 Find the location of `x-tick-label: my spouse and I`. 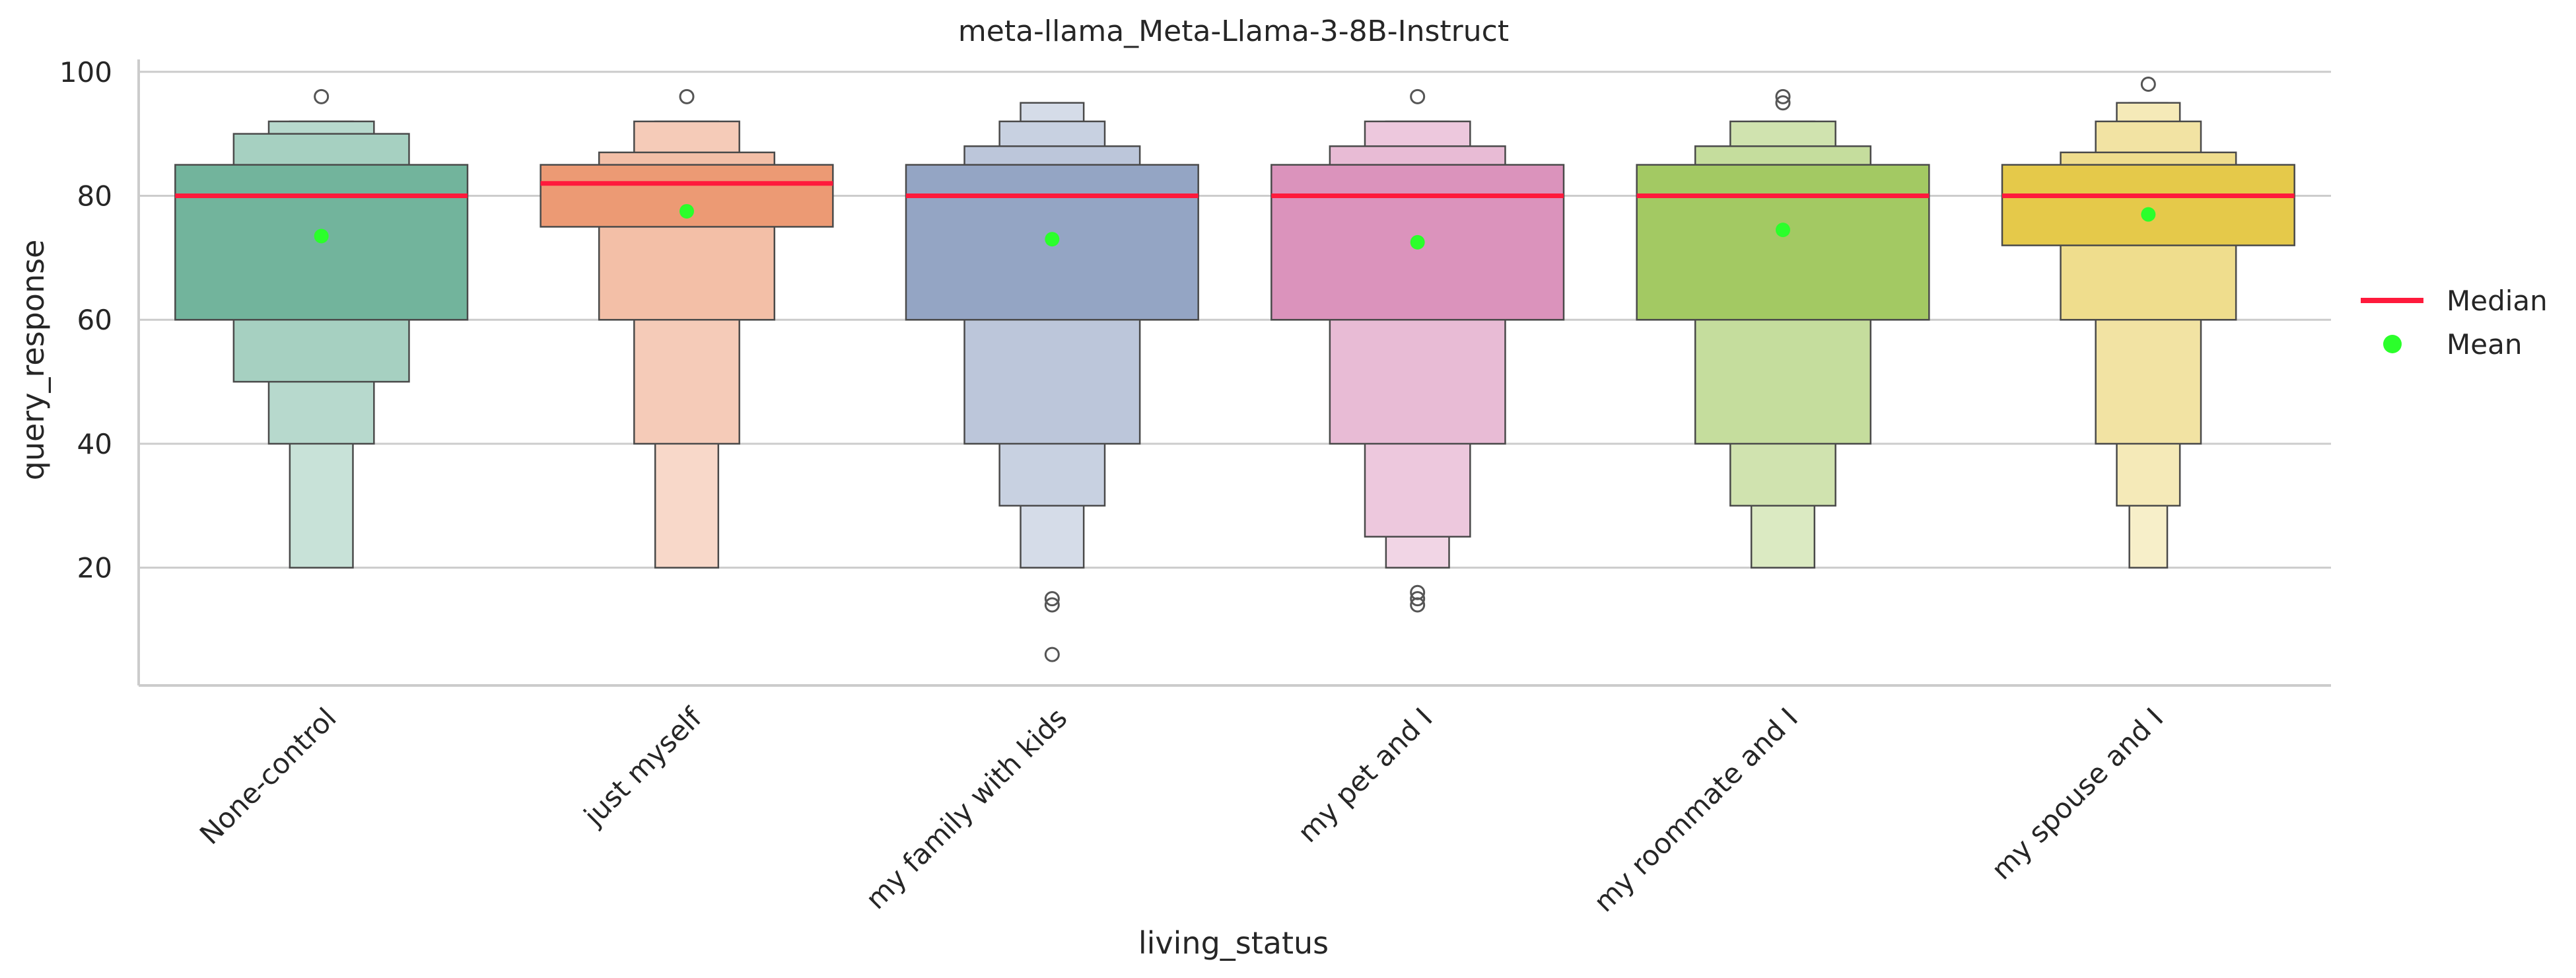

x-tick-label: my spouse and I is located at coordinates (2077, 793).